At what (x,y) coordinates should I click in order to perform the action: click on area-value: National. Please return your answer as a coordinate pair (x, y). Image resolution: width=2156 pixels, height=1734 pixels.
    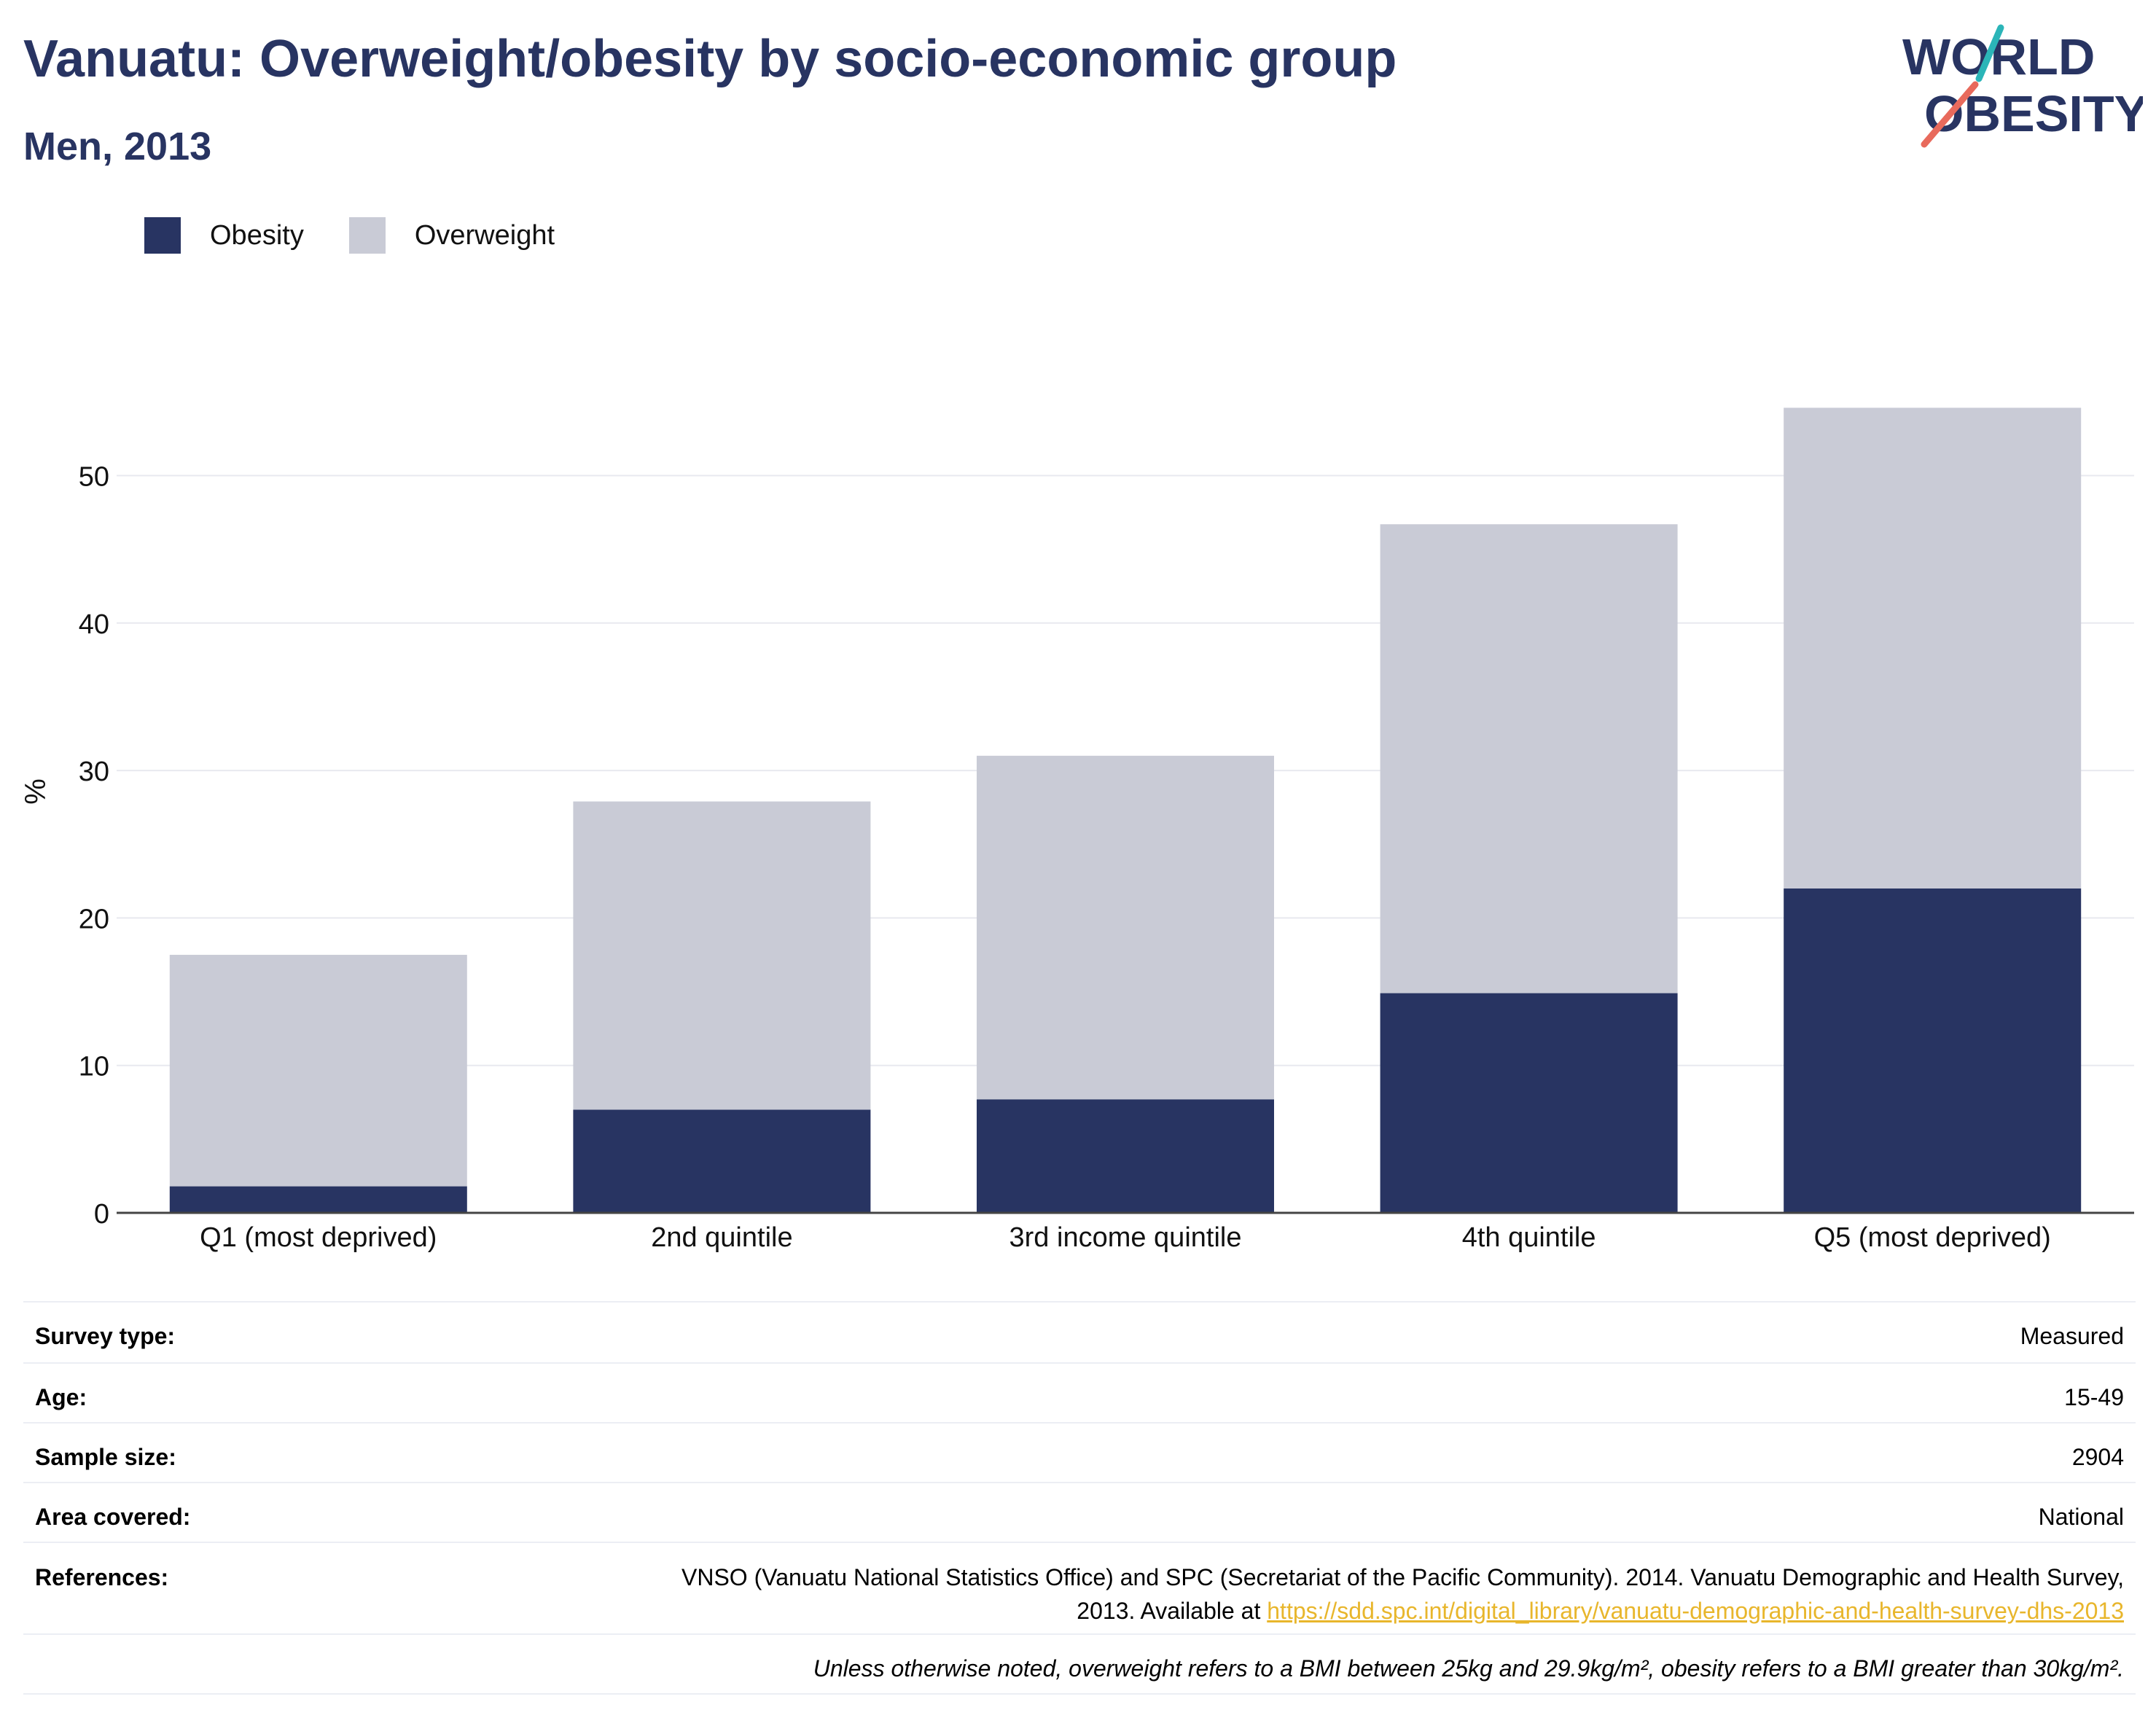
    Looking at the image, I should click on (2081, 1517).